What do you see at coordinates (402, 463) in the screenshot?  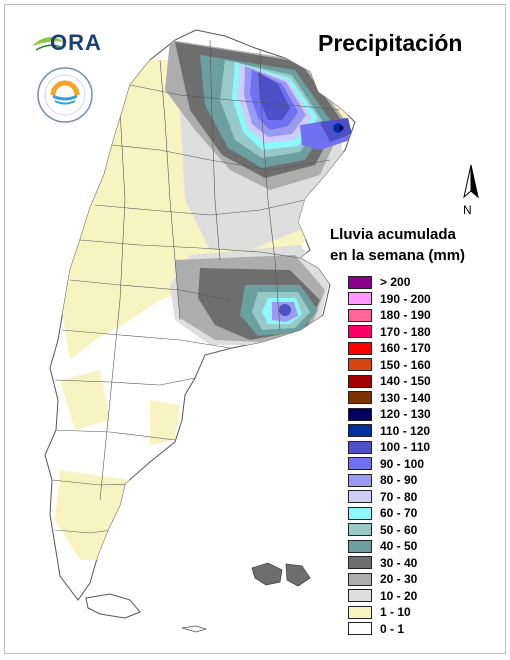 I see `legend-label: 90 - 100` at bounding box center [402, 463].